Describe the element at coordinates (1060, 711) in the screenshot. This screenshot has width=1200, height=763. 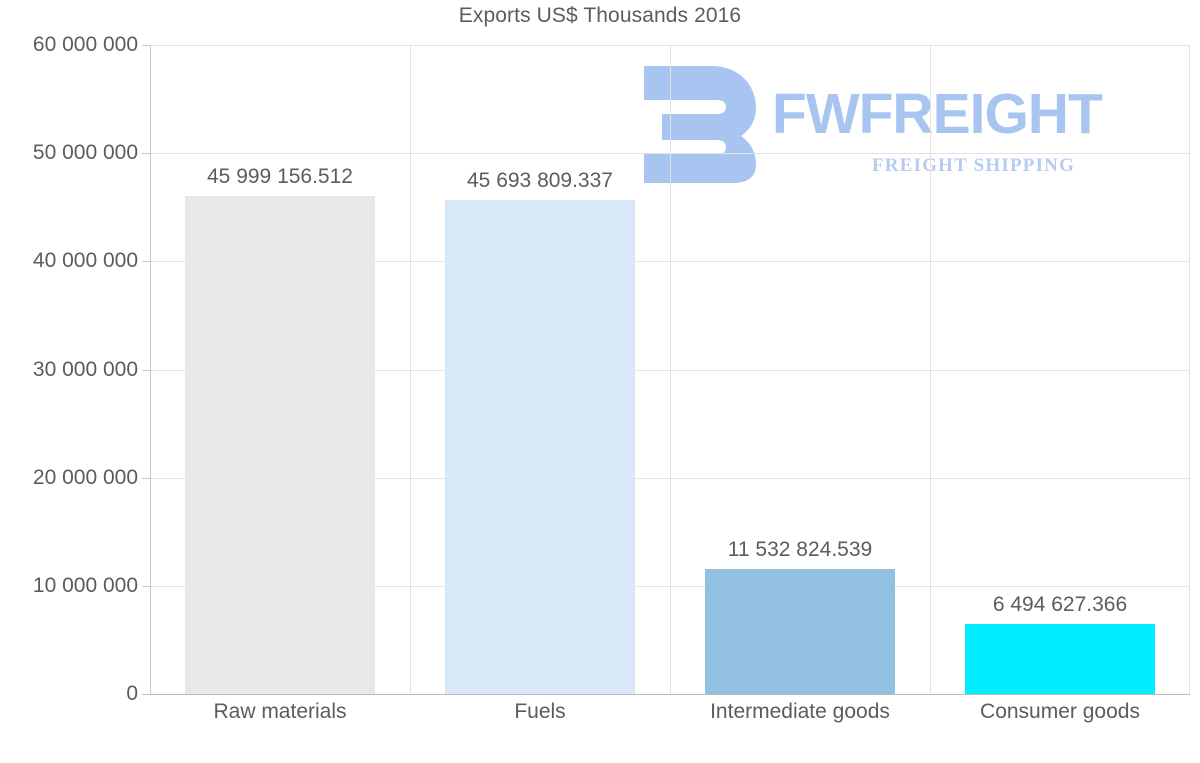
I see `x-axis-category-label: Consumer goods` at that location.